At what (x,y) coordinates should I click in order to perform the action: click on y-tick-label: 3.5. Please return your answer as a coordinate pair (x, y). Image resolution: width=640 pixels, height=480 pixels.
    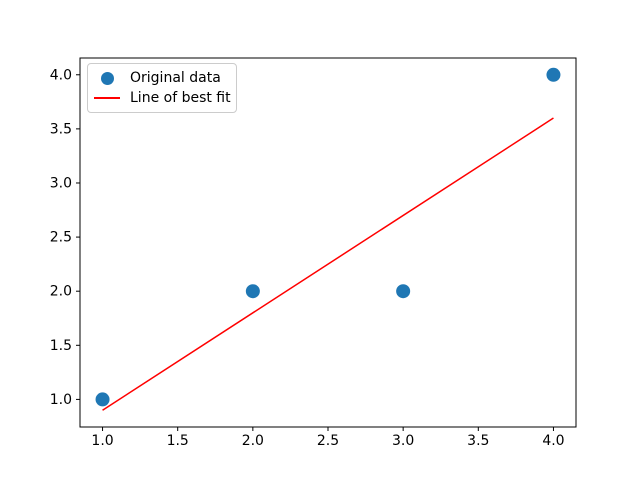
    Looking at the image, I should click on (61, 129).